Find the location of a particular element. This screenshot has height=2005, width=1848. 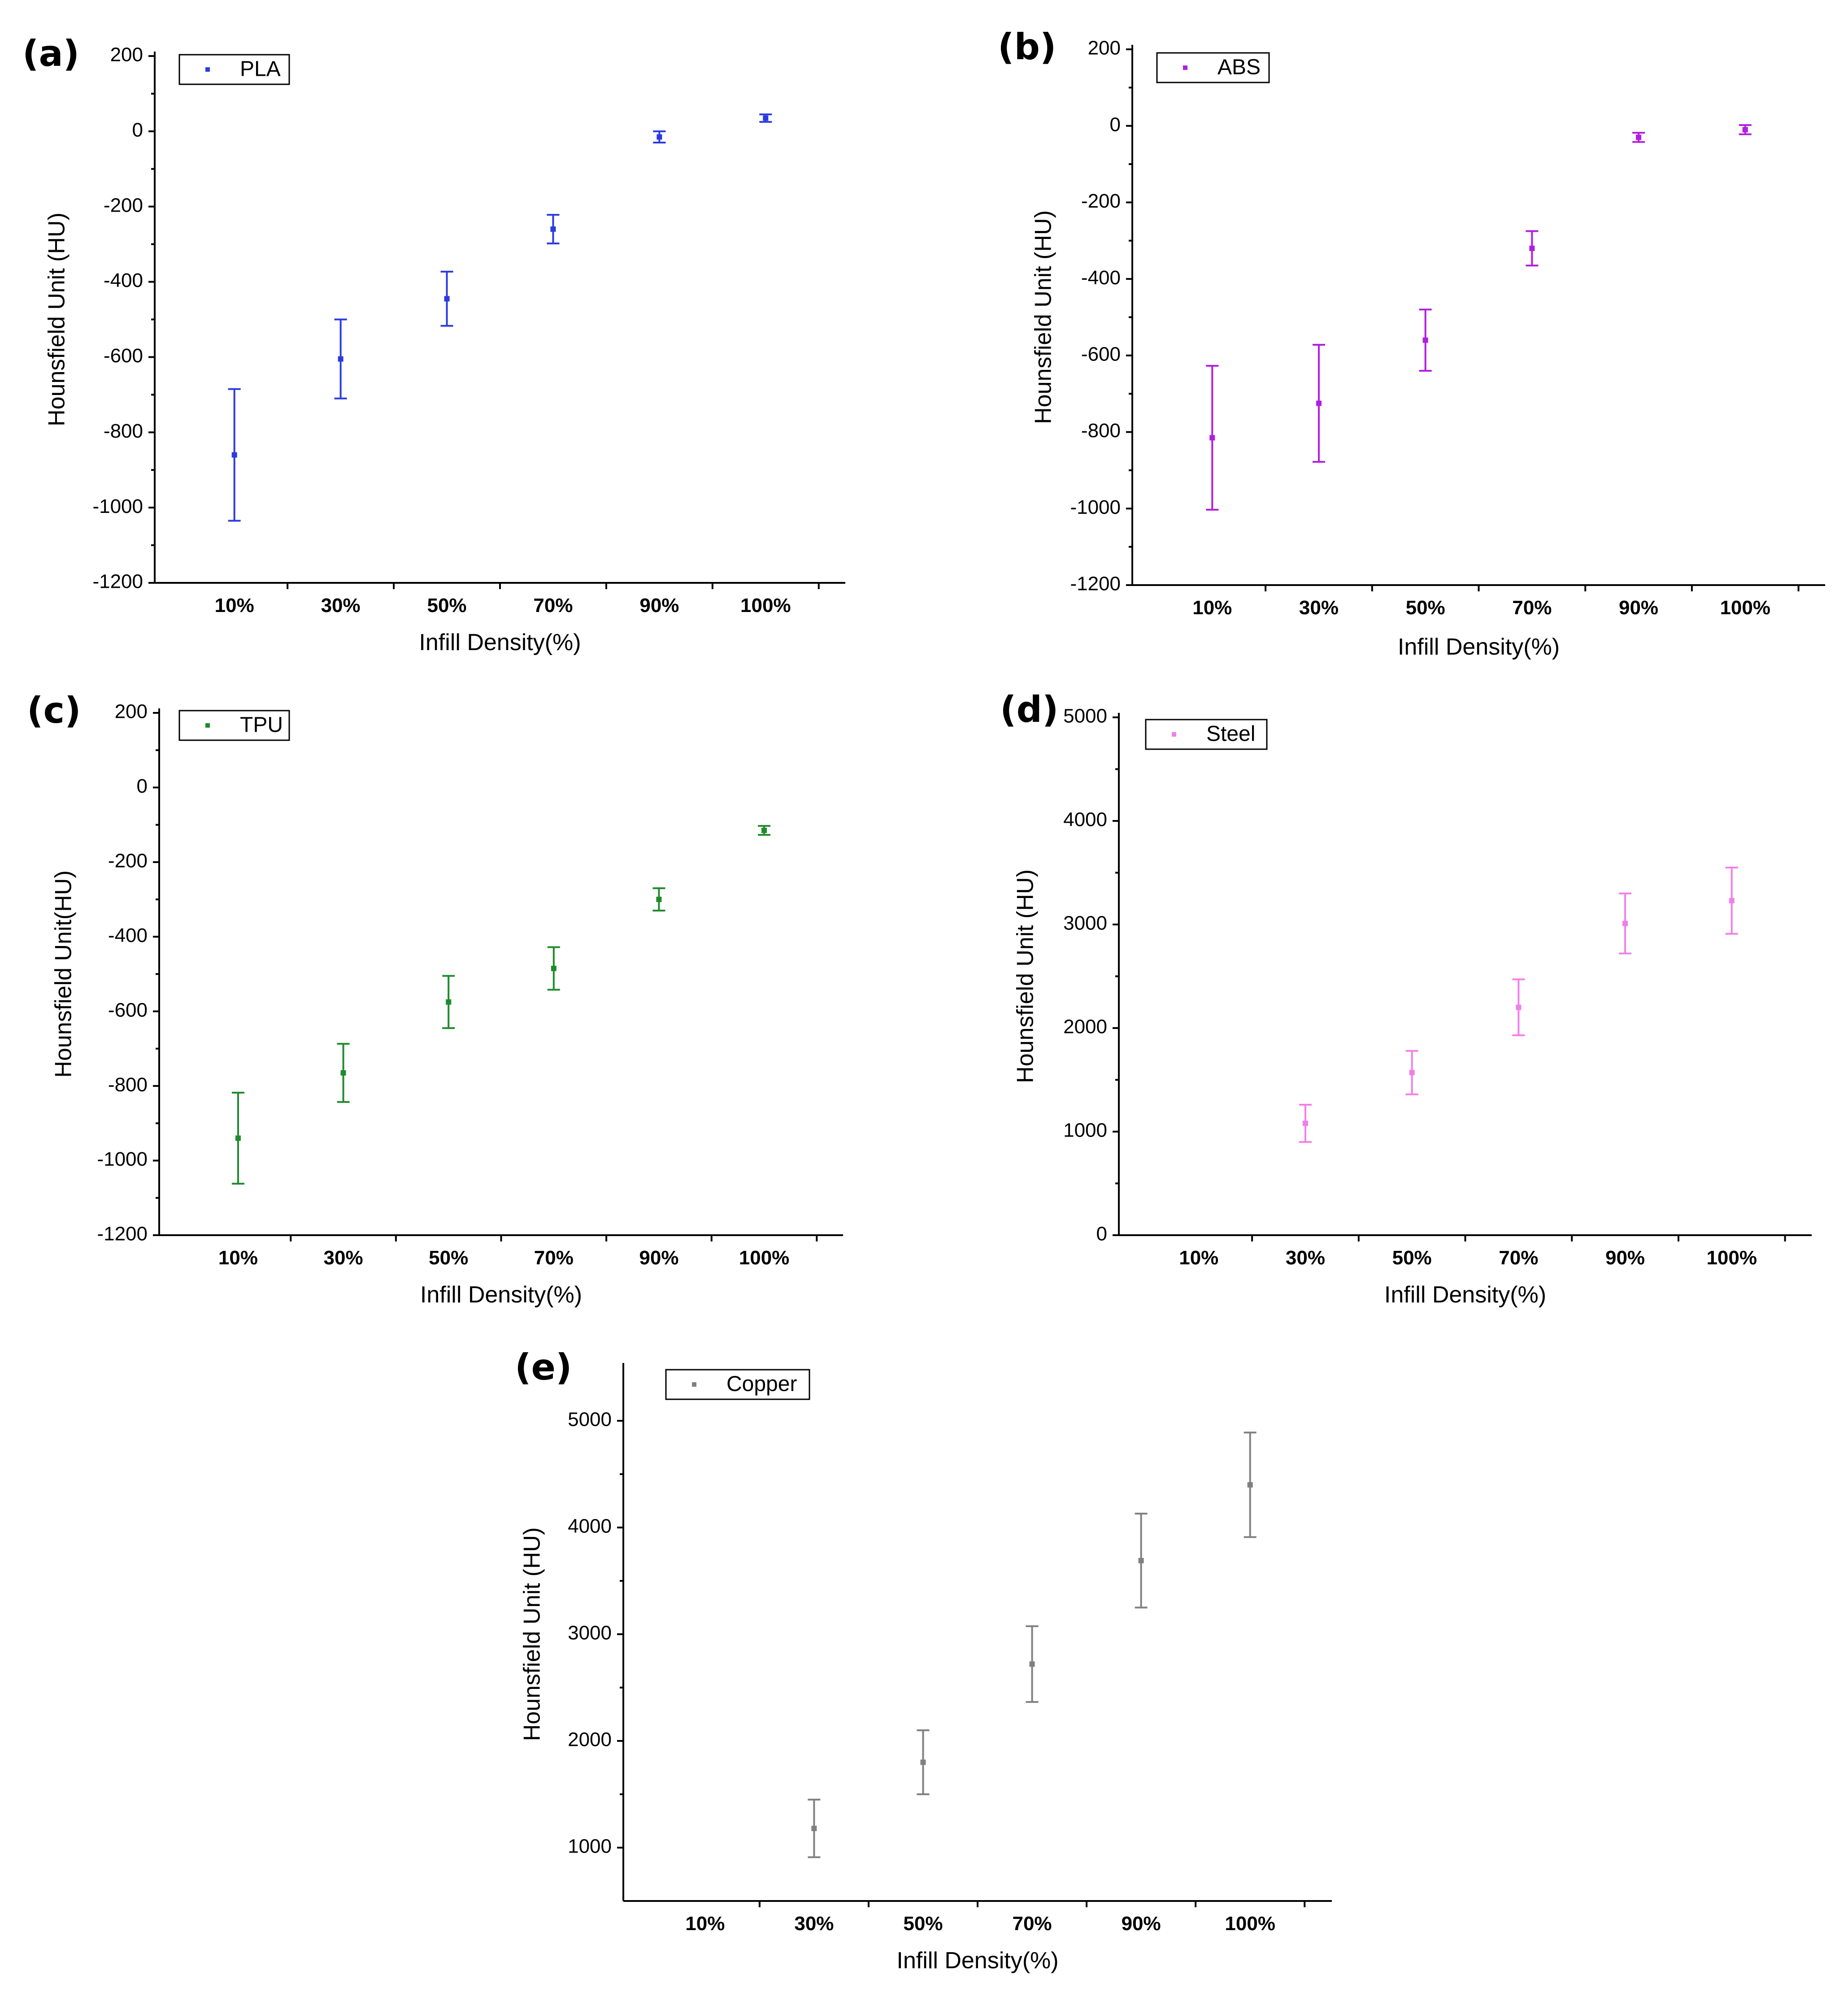

panel-label: (a) is located at coordinates (51, 53).